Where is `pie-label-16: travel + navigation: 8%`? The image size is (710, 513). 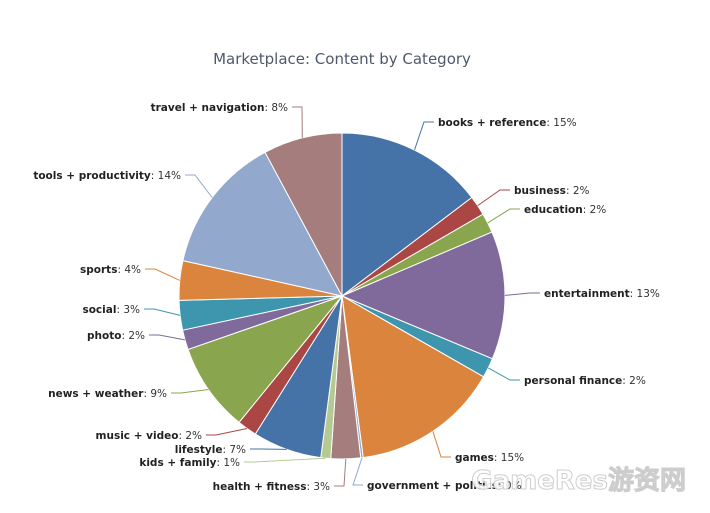
pie-label-16: travel + navigation: 8% is located at coordinates (219, 108).